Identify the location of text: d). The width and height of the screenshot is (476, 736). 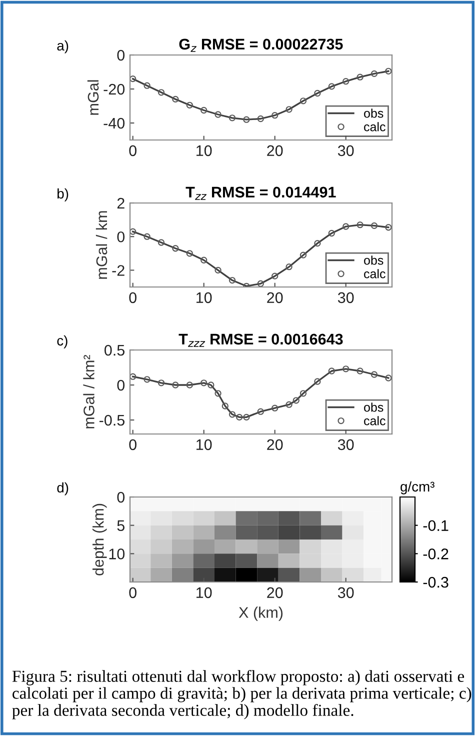
(62, 489).